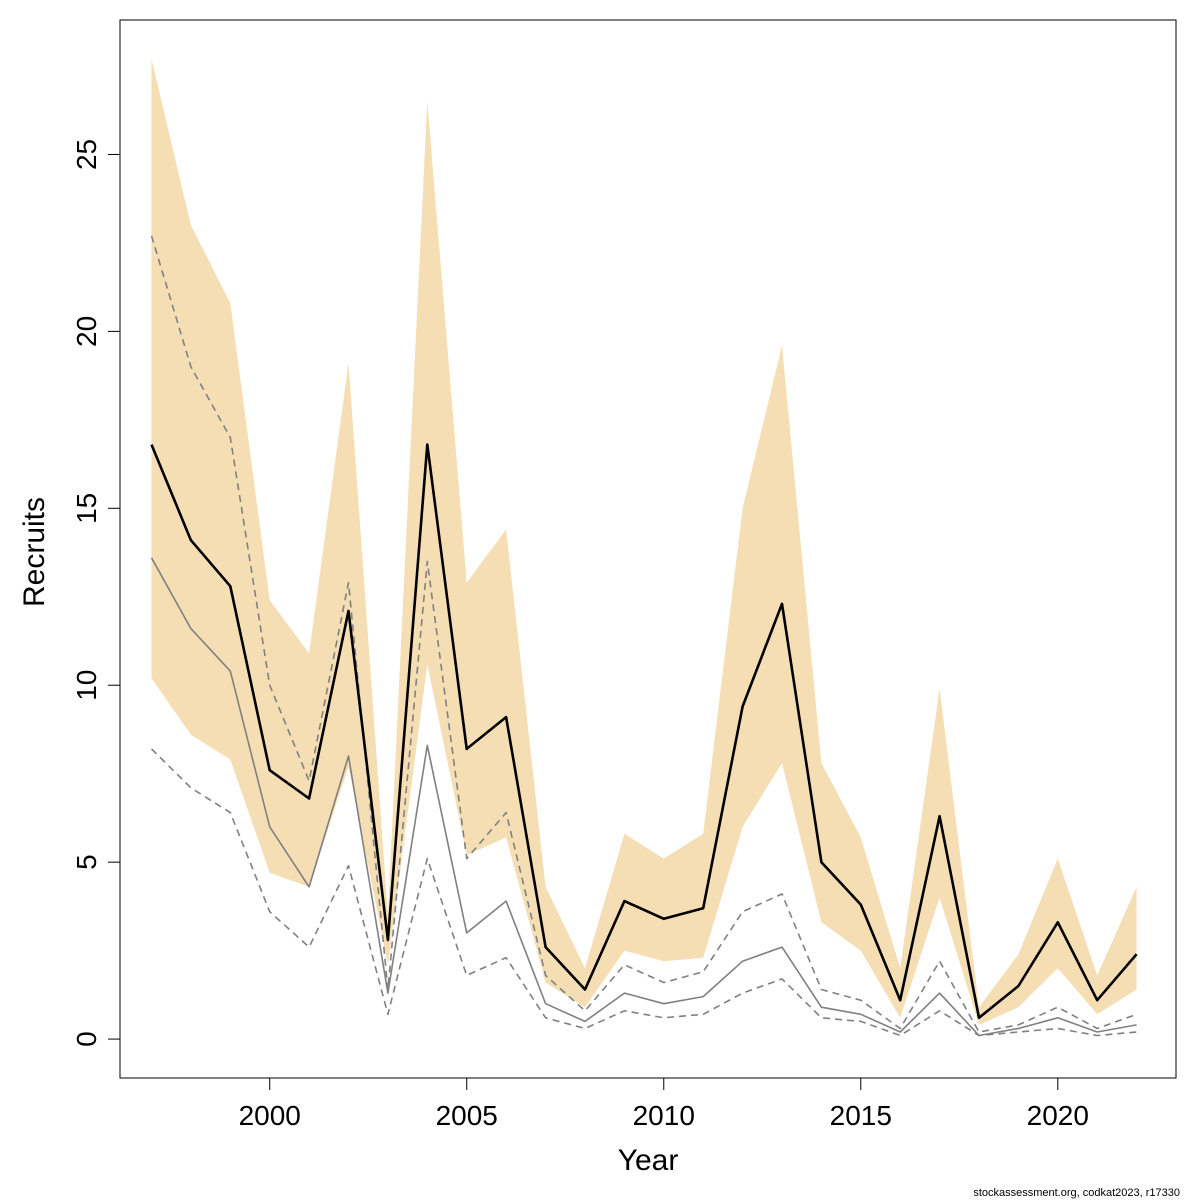 The width and height of the screenshot is (1200, 1200). I want to click on y-tick-label: 20, so click(86, 331).